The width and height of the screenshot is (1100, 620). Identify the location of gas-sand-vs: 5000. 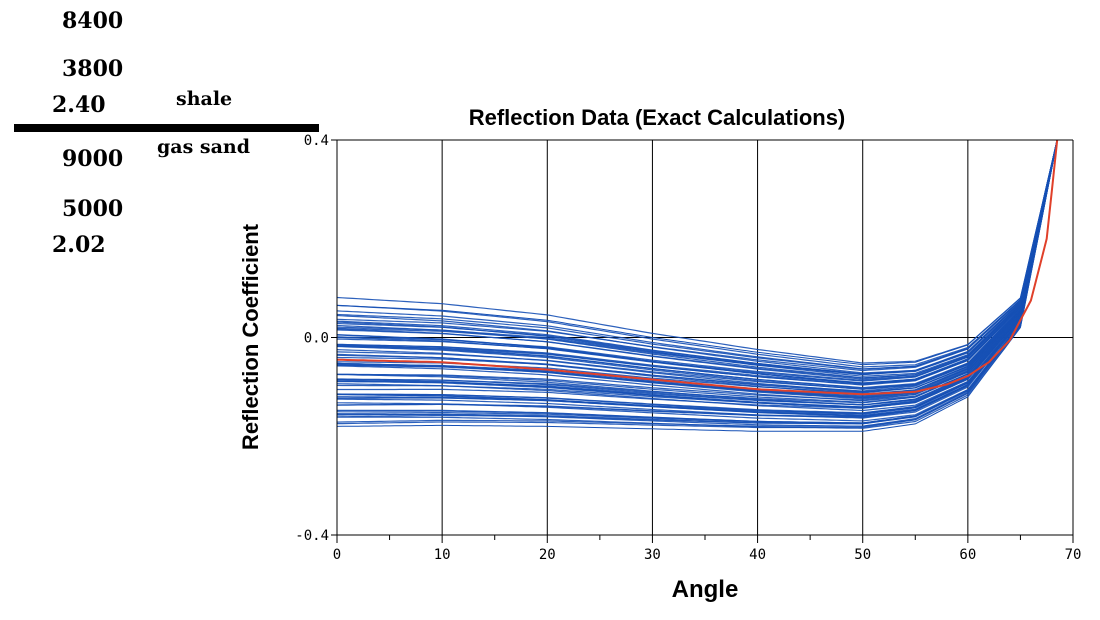
(93, 209).